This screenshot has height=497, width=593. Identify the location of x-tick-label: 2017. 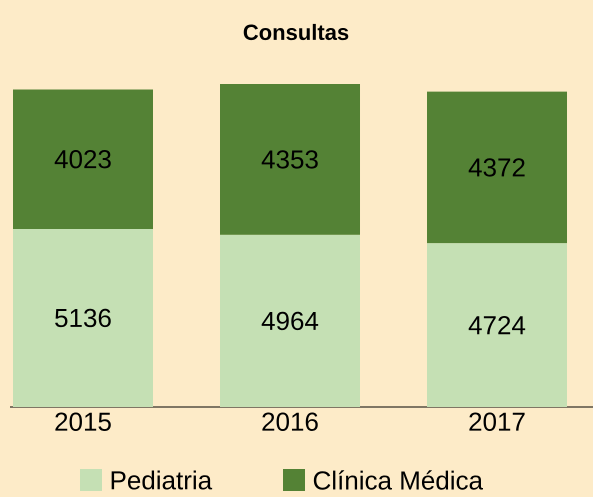
(497, 421).